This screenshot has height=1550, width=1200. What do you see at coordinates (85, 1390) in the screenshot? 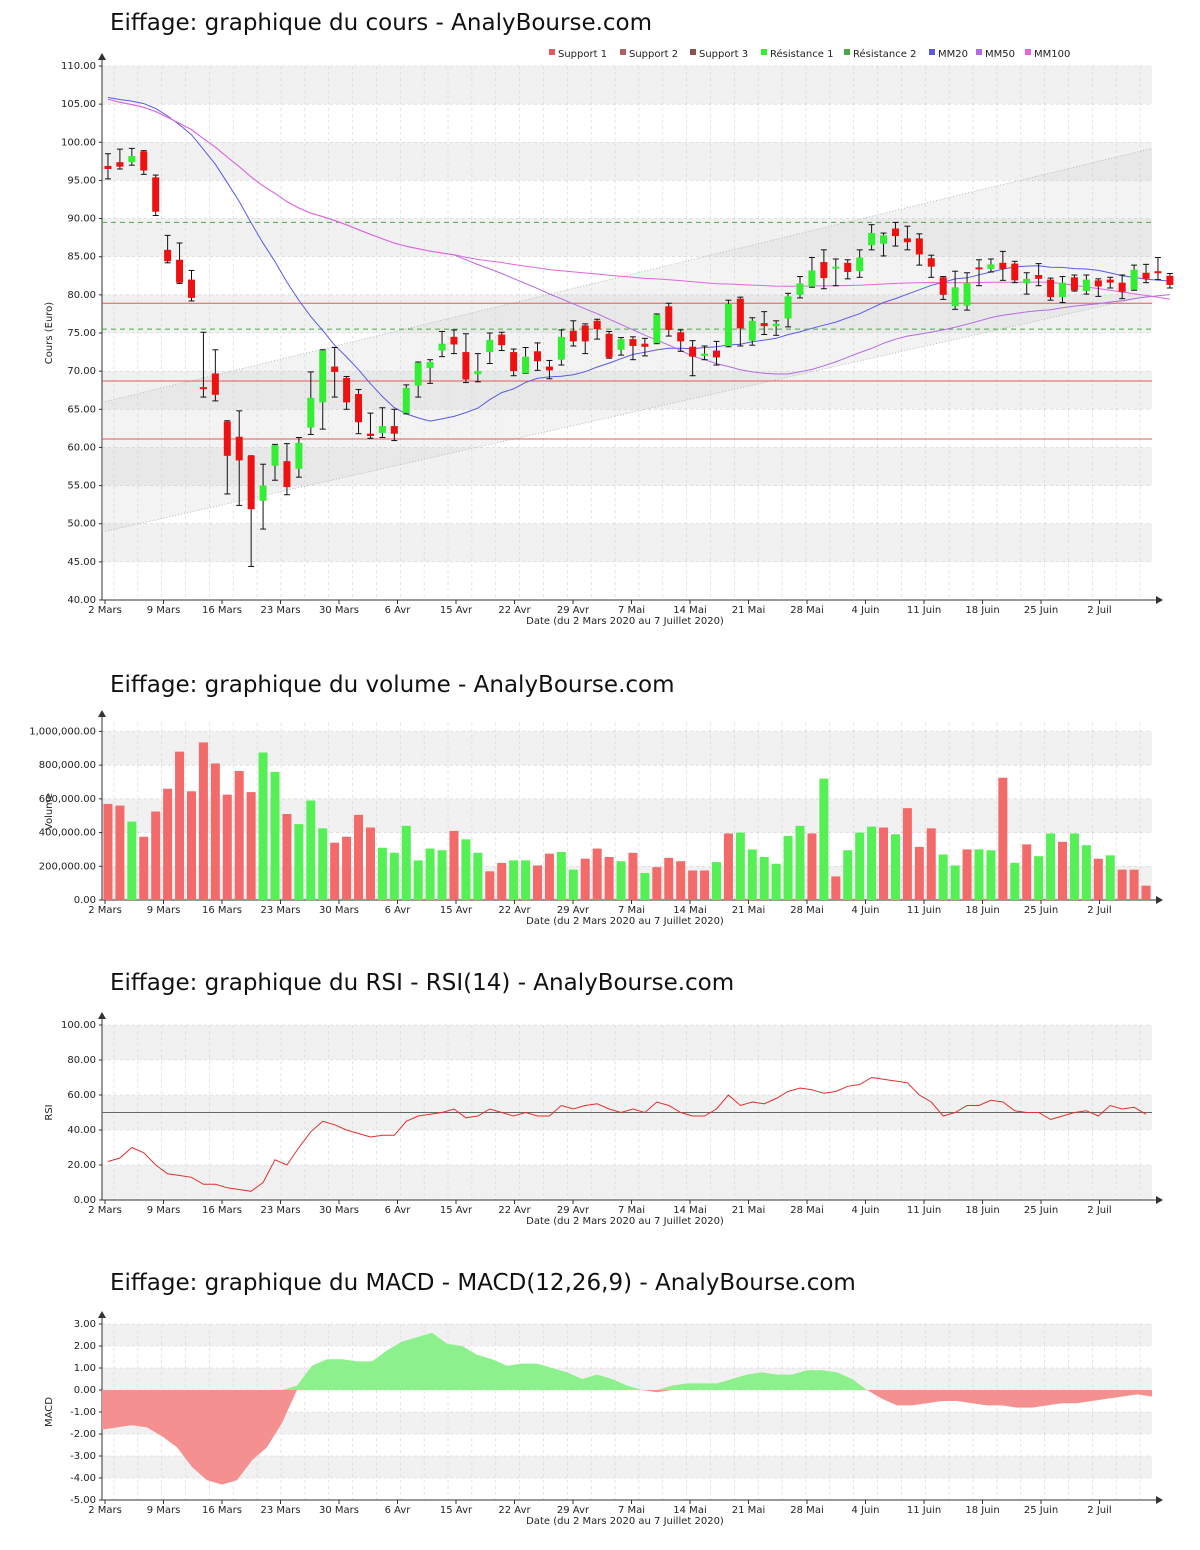
I see `y-tick-label: 0.00` at bounding box center [85, 1390].